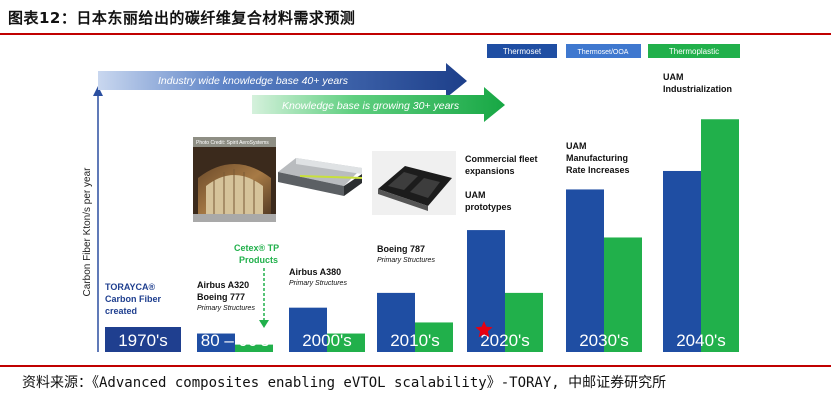 The height and width of the screenshot is (400, 831). I want to click on knowledge-arrow-industry: Industry wide knowledge base 40+ years, so click(282, 80).